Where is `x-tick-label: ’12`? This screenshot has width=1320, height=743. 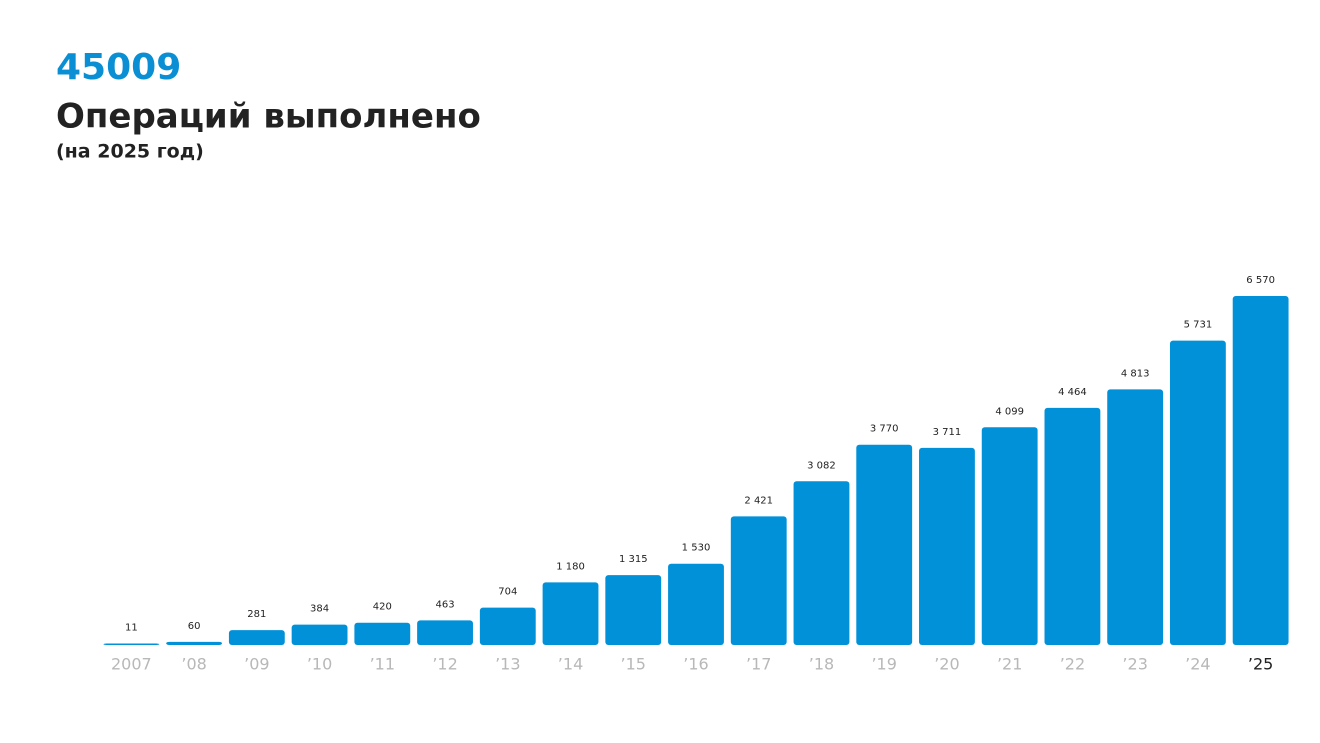 x-tick-label: ’12 is located at coordinates (444, 664).